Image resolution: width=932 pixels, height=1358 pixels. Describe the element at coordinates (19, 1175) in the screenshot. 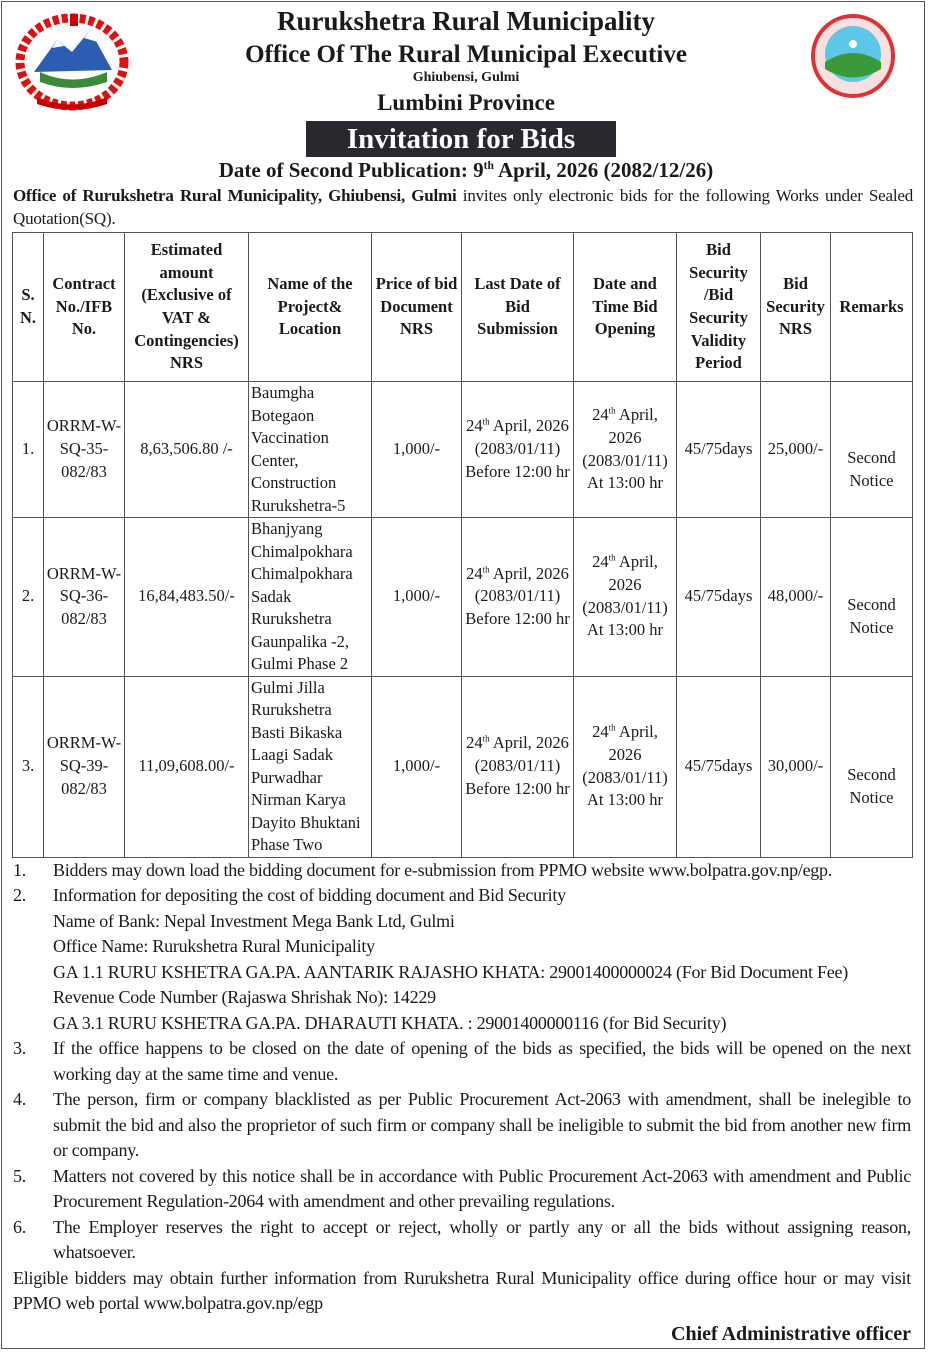

I see `note-number: 5.` at that location.